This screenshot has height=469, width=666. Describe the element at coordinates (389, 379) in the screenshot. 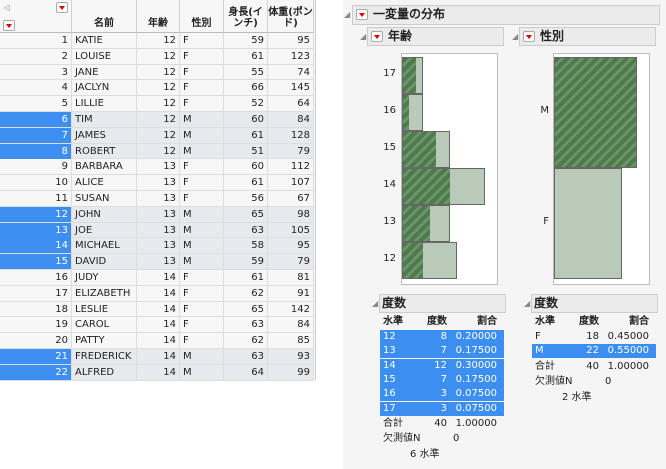

I see `freq-cell: 15` at that location.